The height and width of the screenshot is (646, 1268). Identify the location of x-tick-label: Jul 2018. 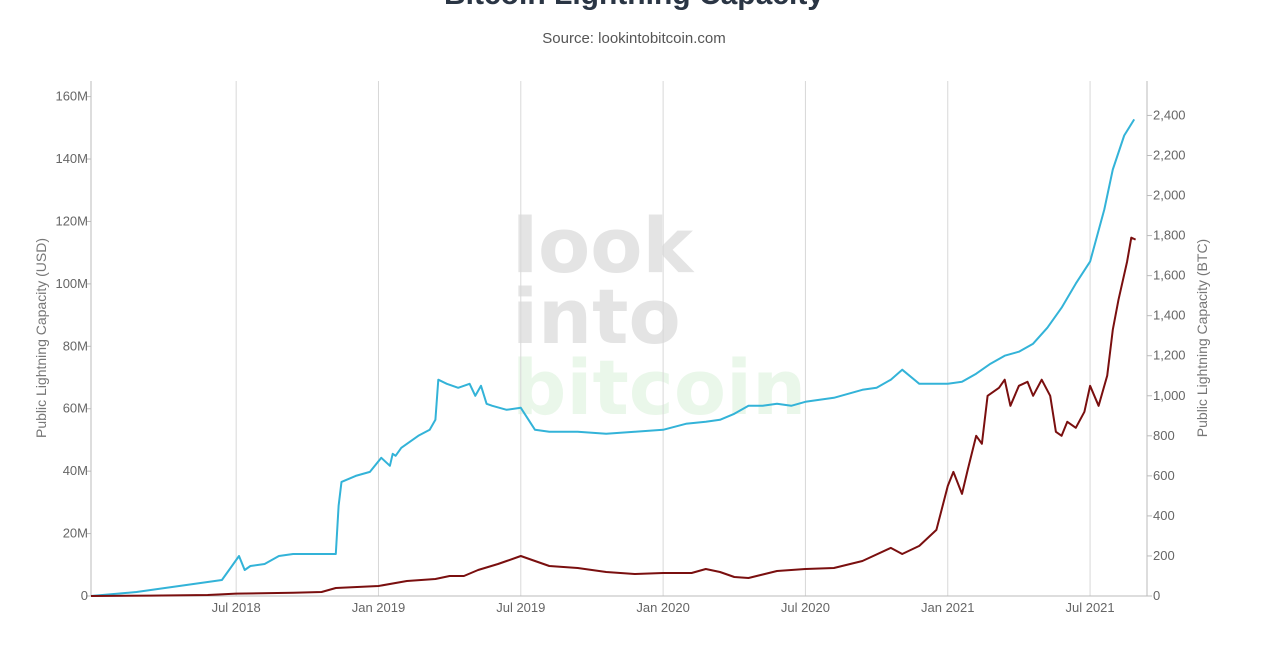
(236, 607).